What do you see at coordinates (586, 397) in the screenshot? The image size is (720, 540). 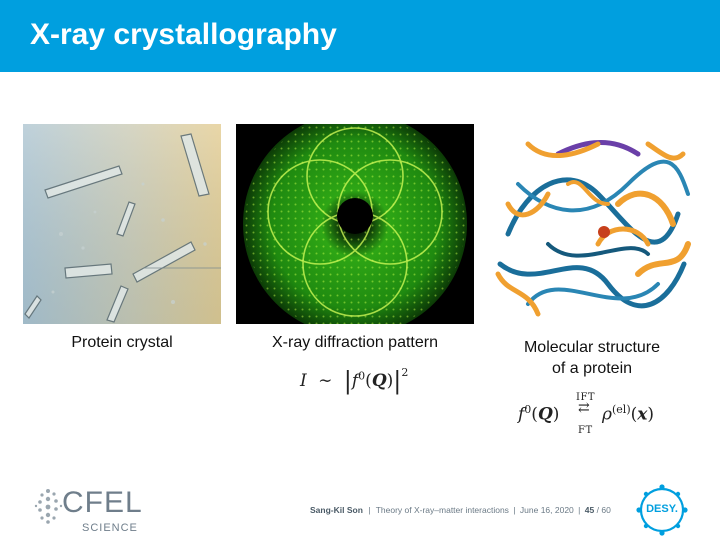 I see `ift-label: IFT` at bounding box center [586, 397].